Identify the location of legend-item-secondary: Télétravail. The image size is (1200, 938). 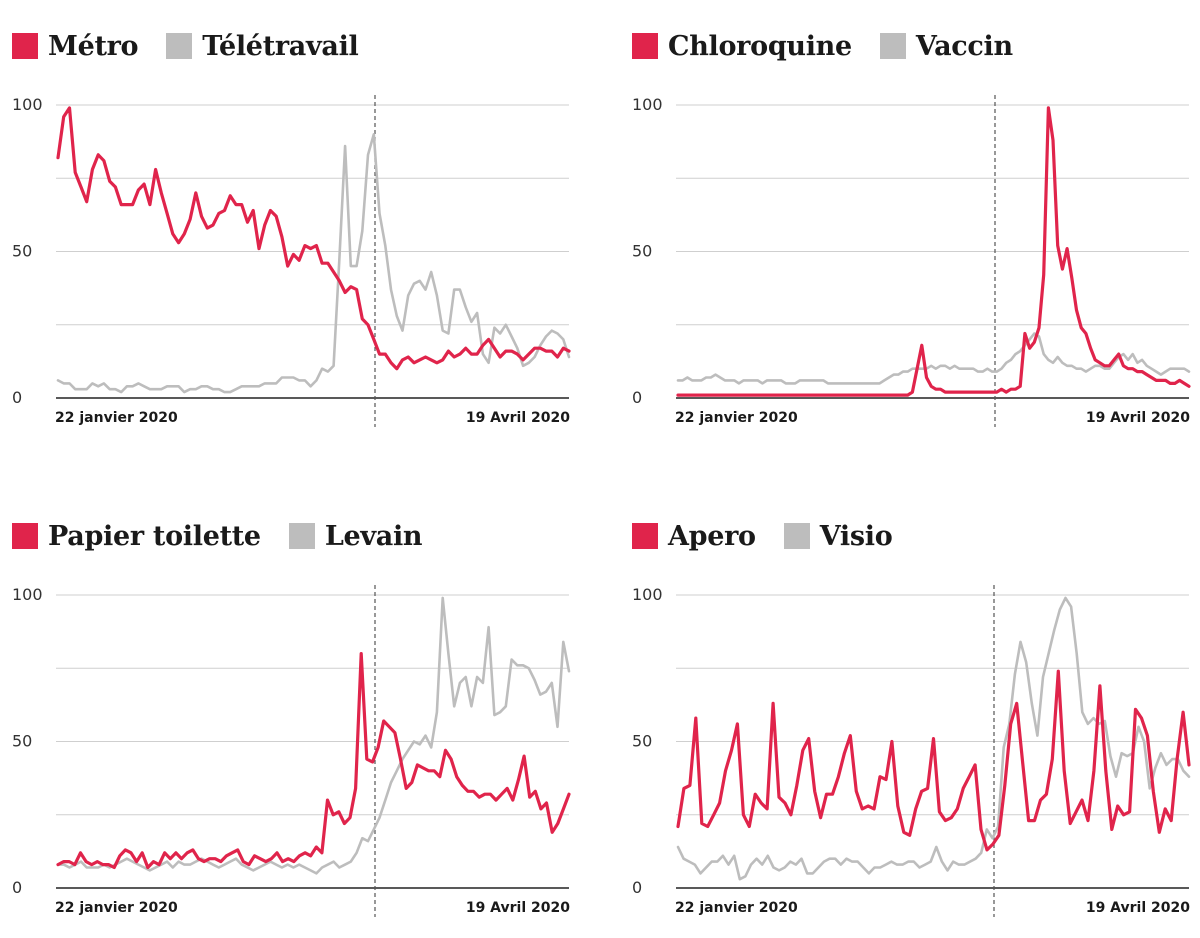
(262, 46).